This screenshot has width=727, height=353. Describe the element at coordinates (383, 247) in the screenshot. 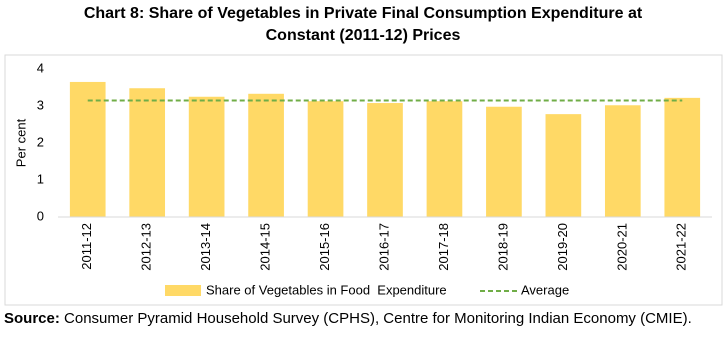

I see `x-tick-label: 2016-17` at that location.